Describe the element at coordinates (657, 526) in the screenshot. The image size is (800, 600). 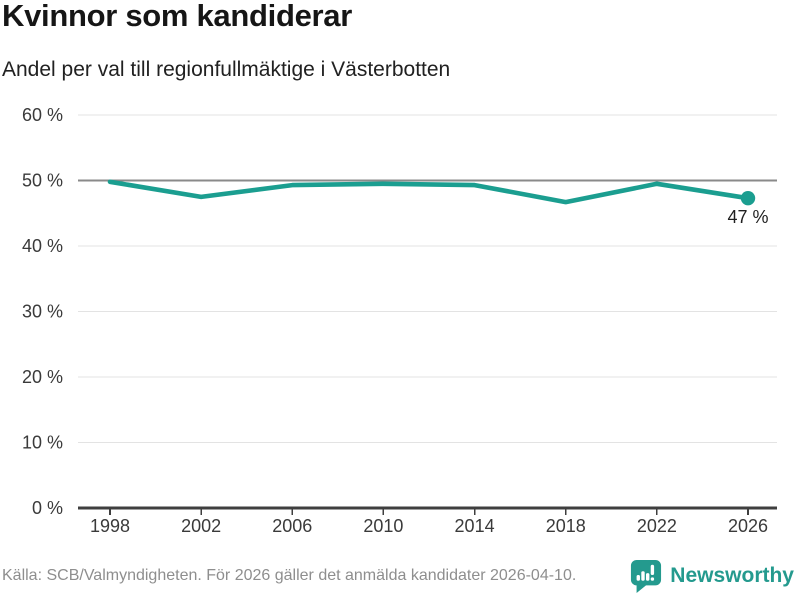
I see `x-tick-label: 2022` at that location.